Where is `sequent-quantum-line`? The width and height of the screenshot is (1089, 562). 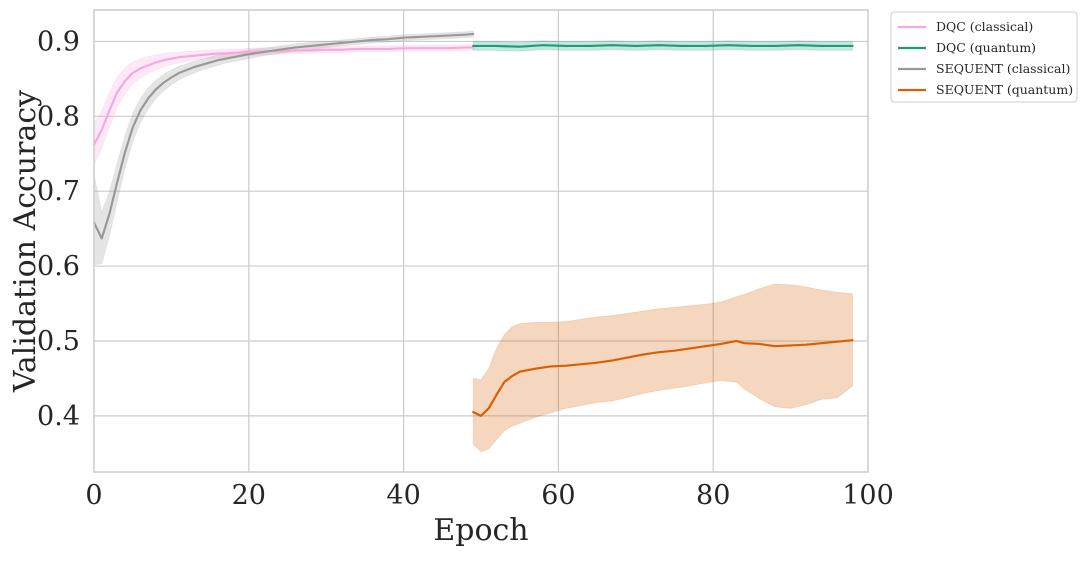
sequent-quantum-line is located at coordinates (663, 378).